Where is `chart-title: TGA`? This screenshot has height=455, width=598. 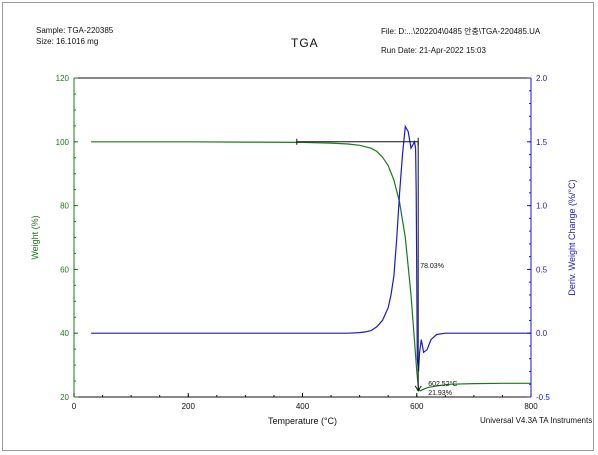 chart-title: TGA is located at coordinates (305, 43).